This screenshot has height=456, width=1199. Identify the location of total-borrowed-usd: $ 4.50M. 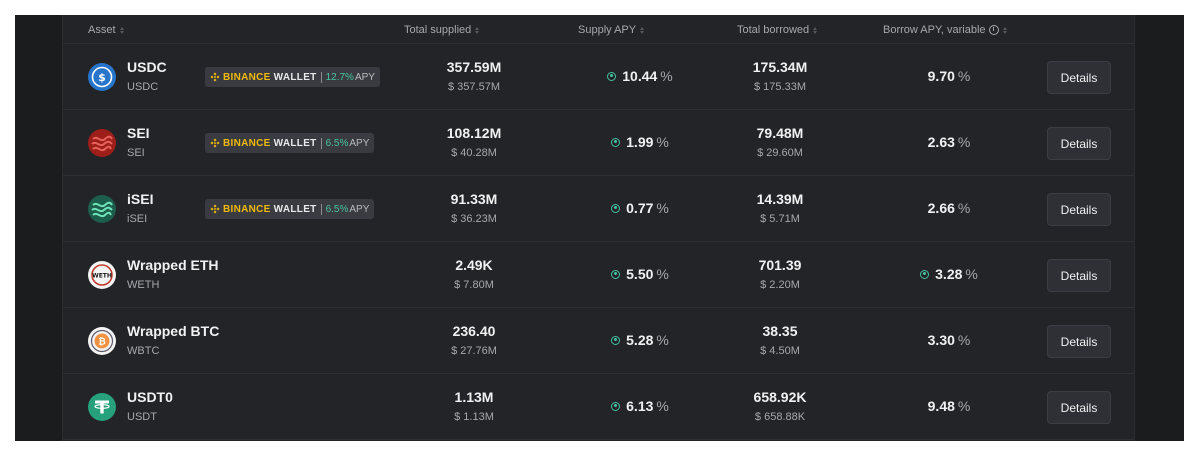
(780, 351).